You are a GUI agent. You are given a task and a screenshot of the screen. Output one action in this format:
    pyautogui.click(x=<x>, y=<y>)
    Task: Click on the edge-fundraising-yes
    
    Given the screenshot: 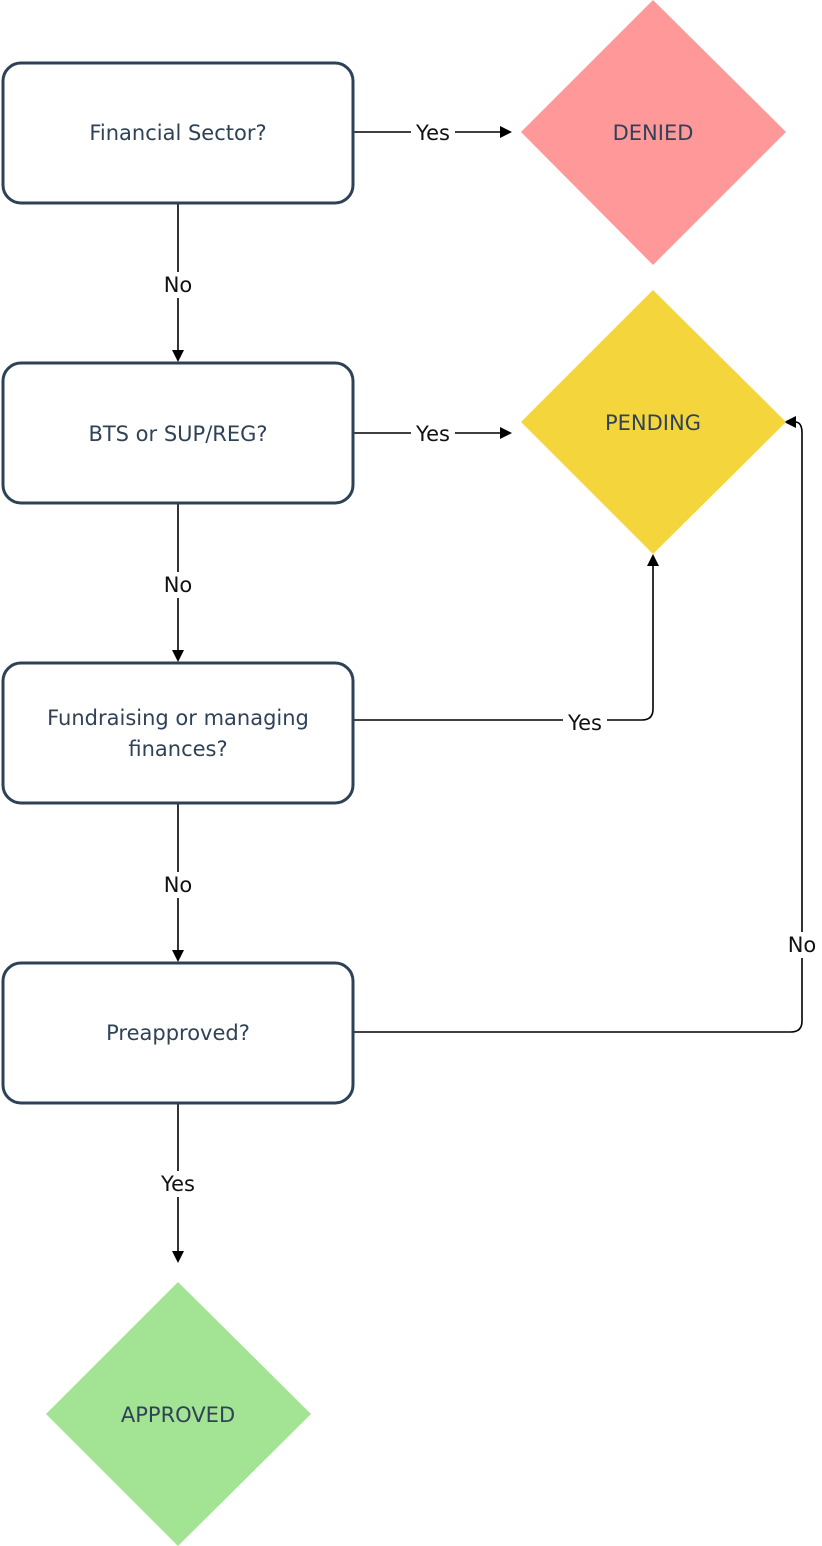 What is the action you would take?
    pyautogui.click(x=506, y=637)
    